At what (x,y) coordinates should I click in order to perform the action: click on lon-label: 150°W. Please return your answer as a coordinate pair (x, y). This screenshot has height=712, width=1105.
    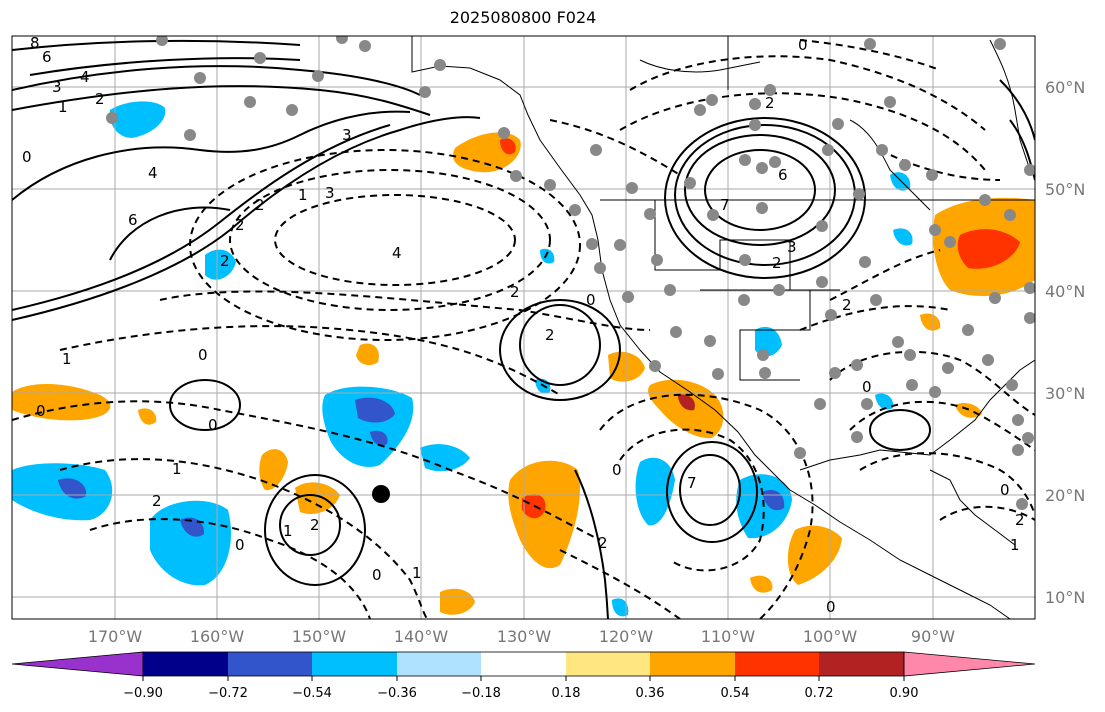
    Looking at the image, I should click on (319, 636).